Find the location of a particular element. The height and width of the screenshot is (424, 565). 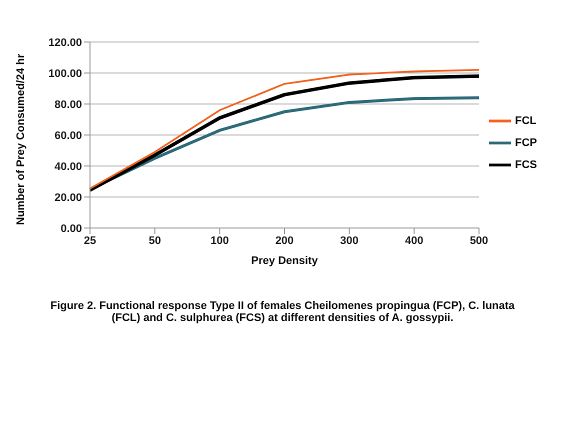

x-tick-label: 100 is located at coordinates (219, 240).